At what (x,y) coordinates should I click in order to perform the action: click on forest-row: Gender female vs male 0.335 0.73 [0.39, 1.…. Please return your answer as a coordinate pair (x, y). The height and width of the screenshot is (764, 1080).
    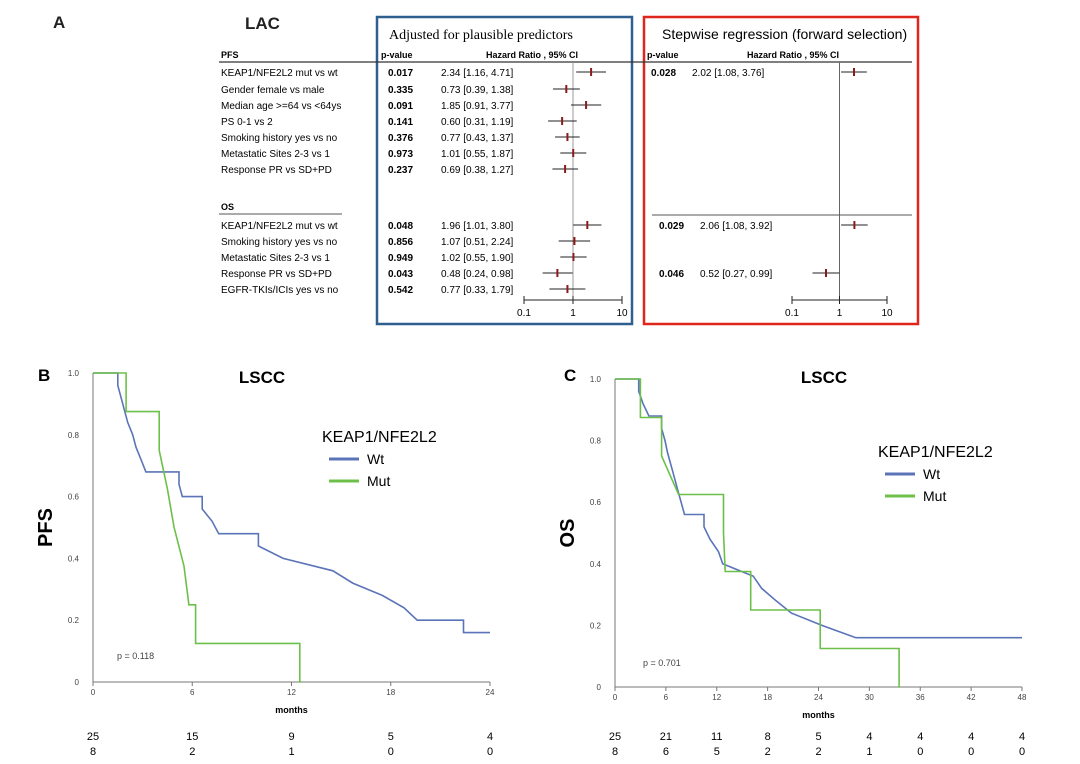
    Looking at the image, I should click on (400, 90).